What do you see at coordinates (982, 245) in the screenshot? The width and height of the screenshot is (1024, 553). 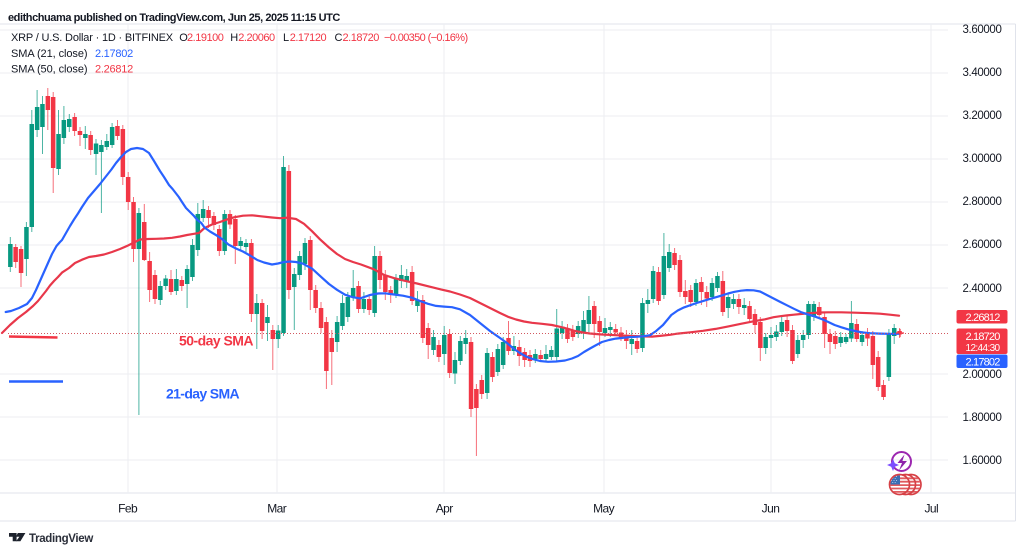 I see `svg-text: 2.60000` at bounding box center [982, 245].